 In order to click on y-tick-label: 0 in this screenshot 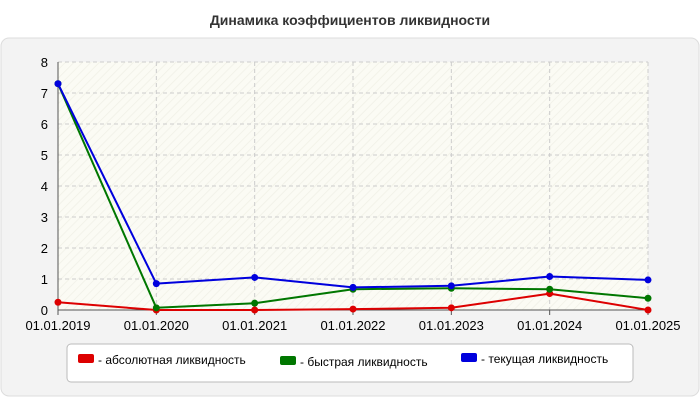, I will do `click(44, 310)`.